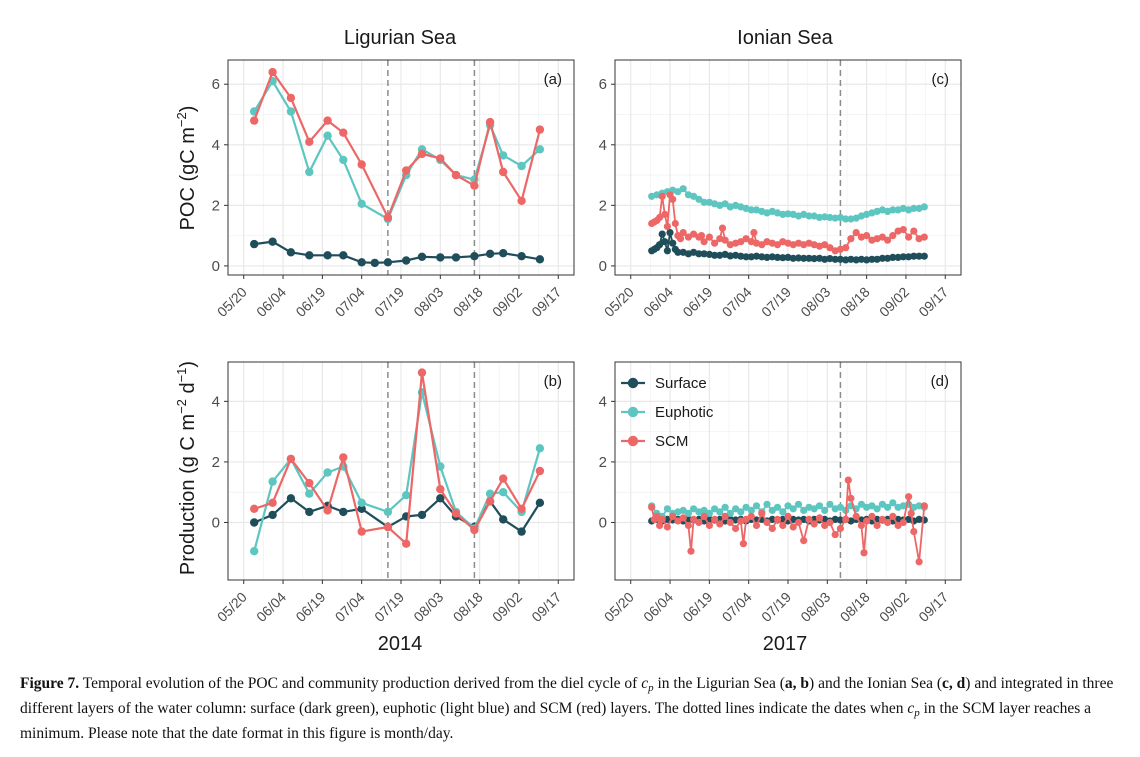  What do you see at coordinates (658, 607) in the screenshot?
I see `x-tick-label: 06/04` at bounding box center [658, 607].